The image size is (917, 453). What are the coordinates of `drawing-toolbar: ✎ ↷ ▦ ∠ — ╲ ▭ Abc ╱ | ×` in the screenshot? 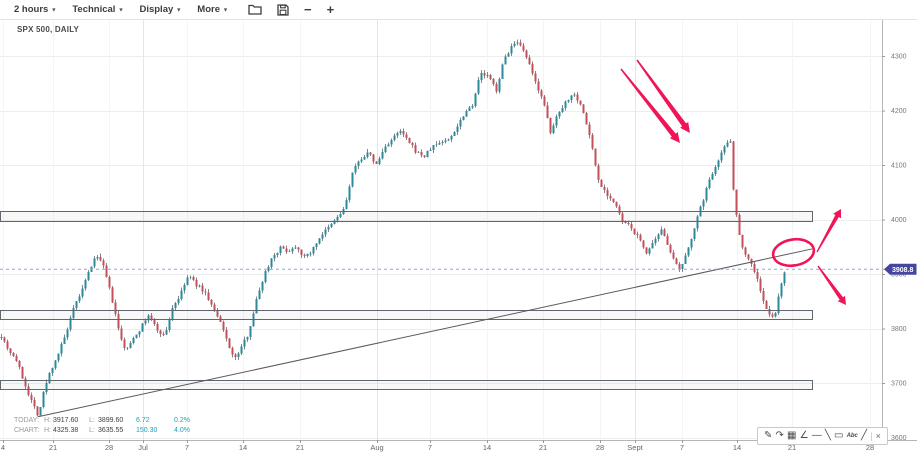 It's located at (822, 436).